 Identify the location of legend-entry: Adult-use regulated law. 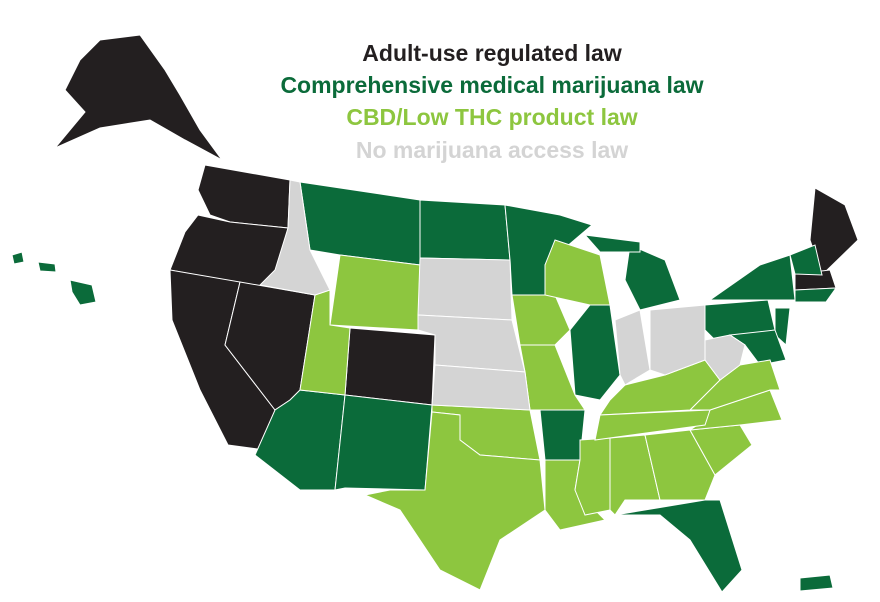
(492, 53).